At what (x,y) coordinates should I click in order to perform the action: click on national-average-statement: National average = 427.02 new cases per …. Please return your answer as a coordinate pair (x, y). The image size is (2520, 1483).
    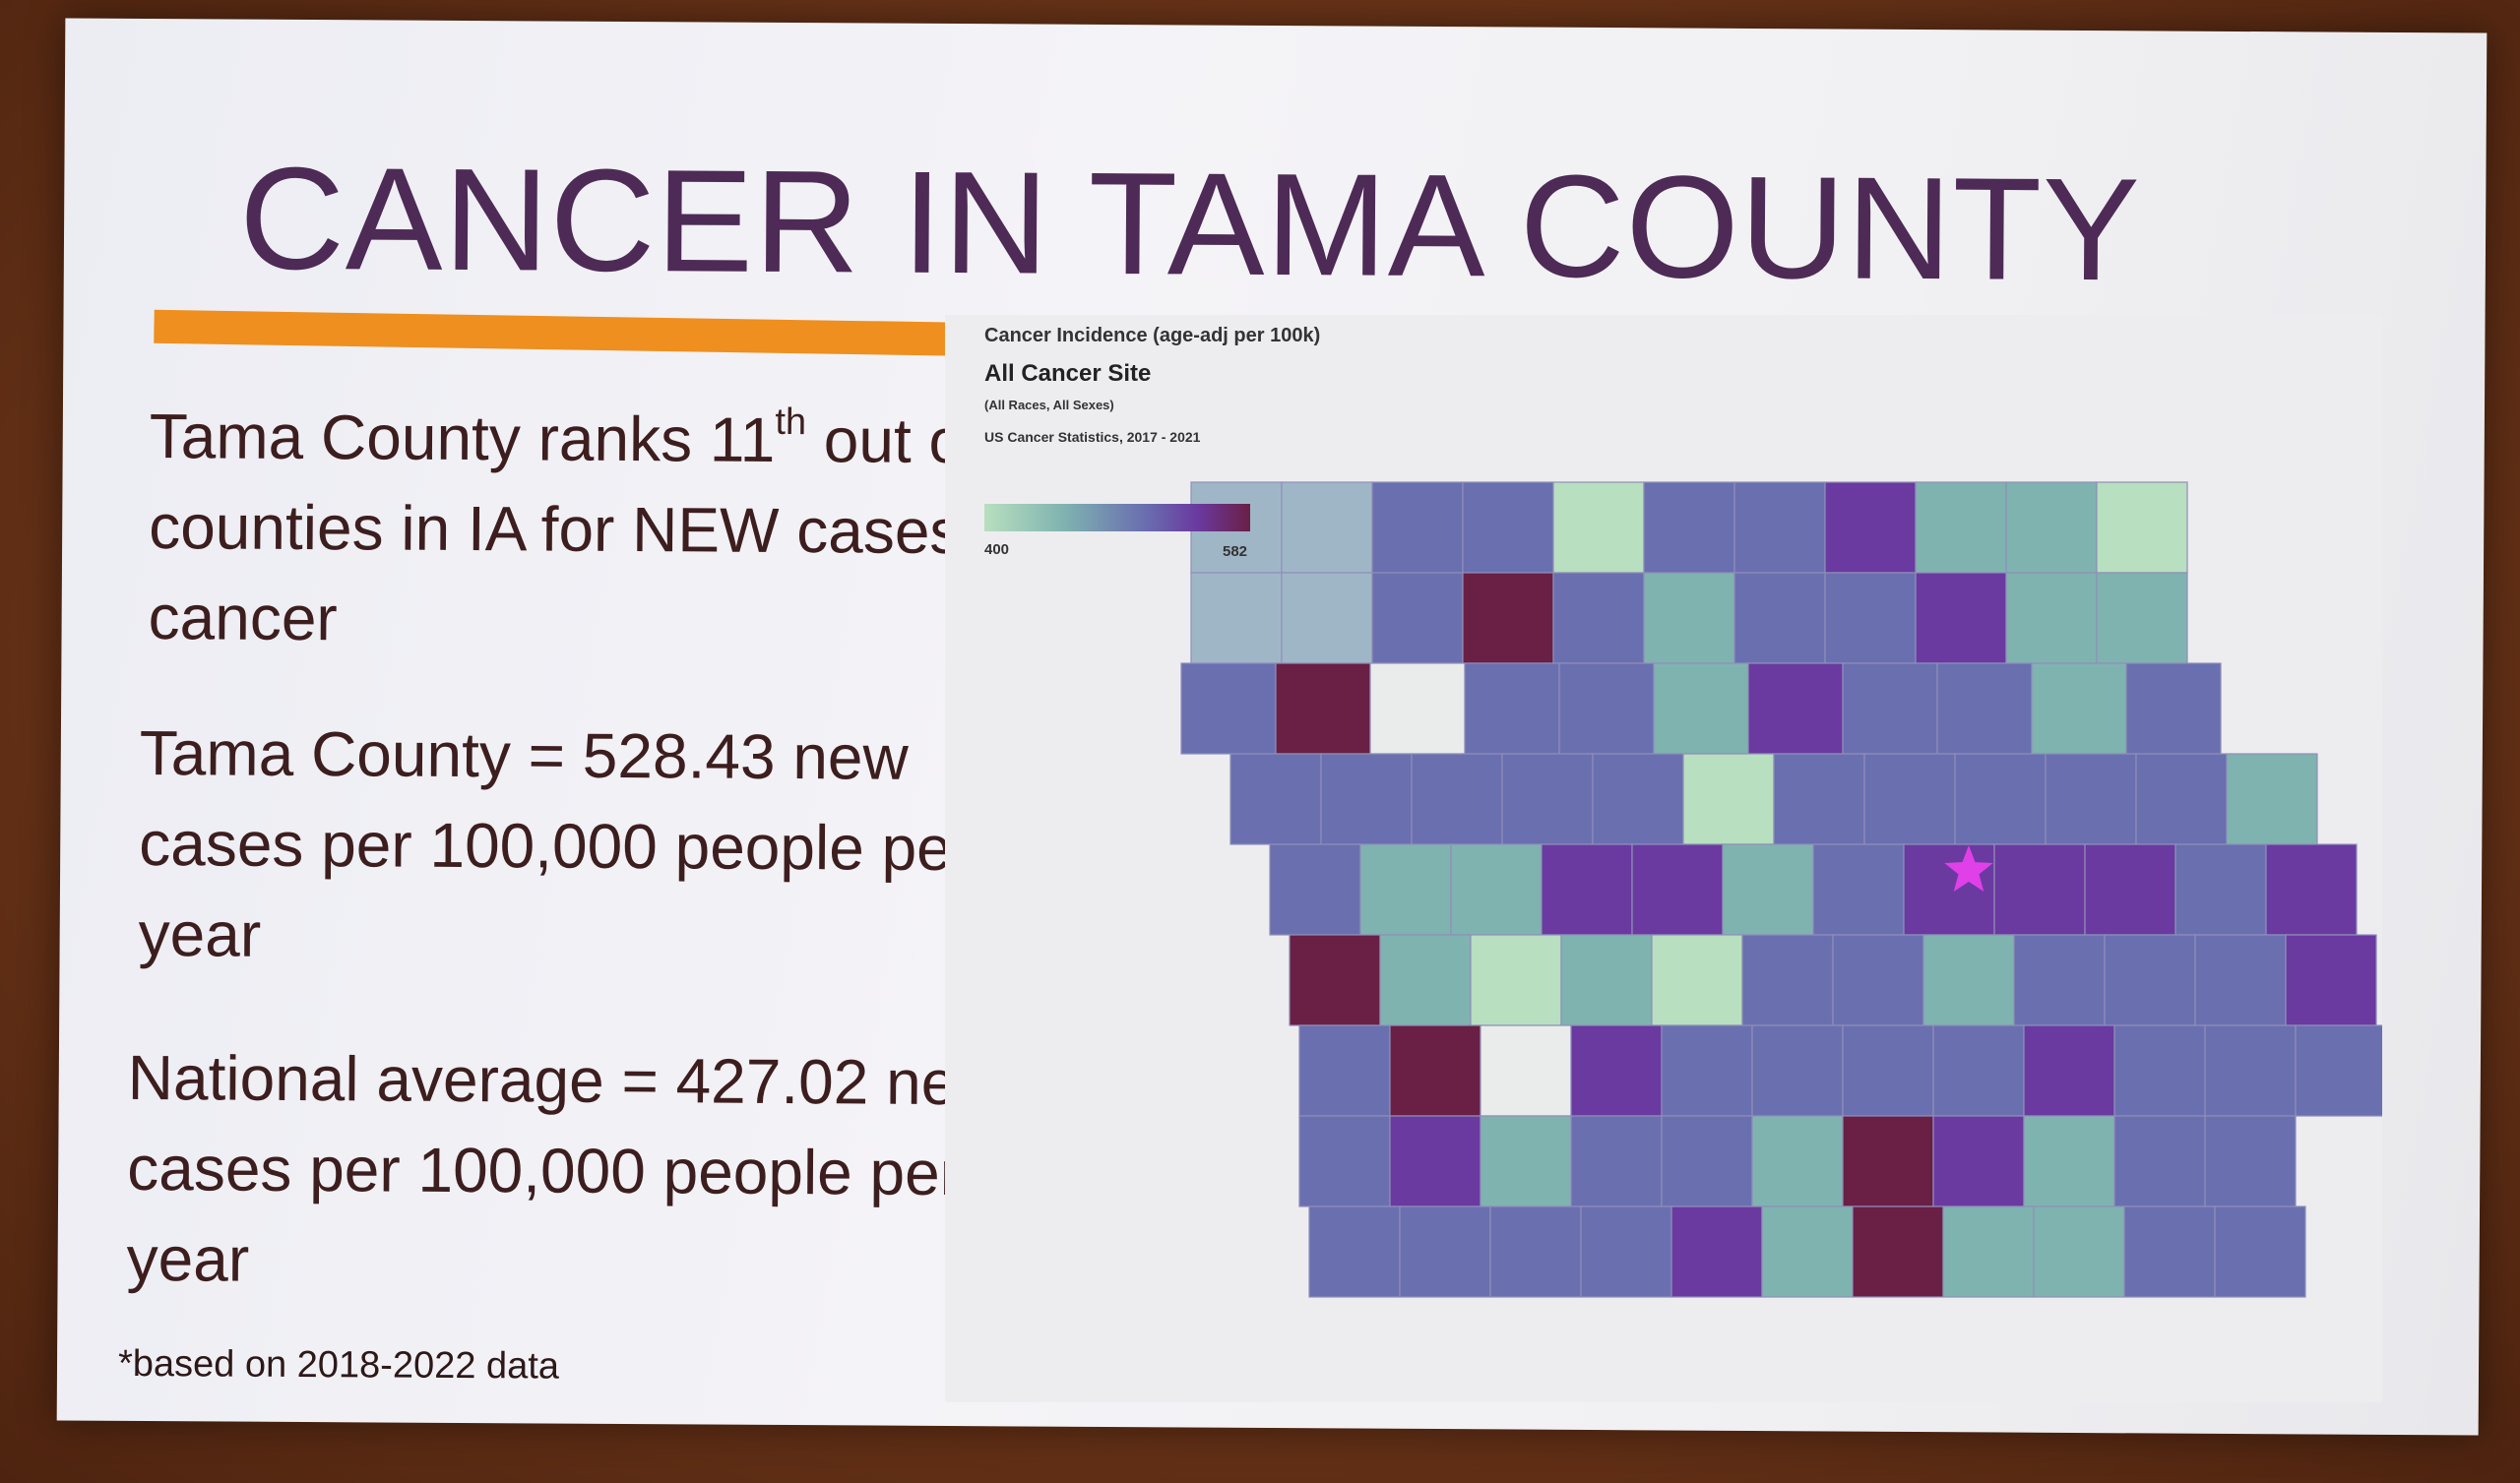
    Looking at the image, I should click on (564, 1168).